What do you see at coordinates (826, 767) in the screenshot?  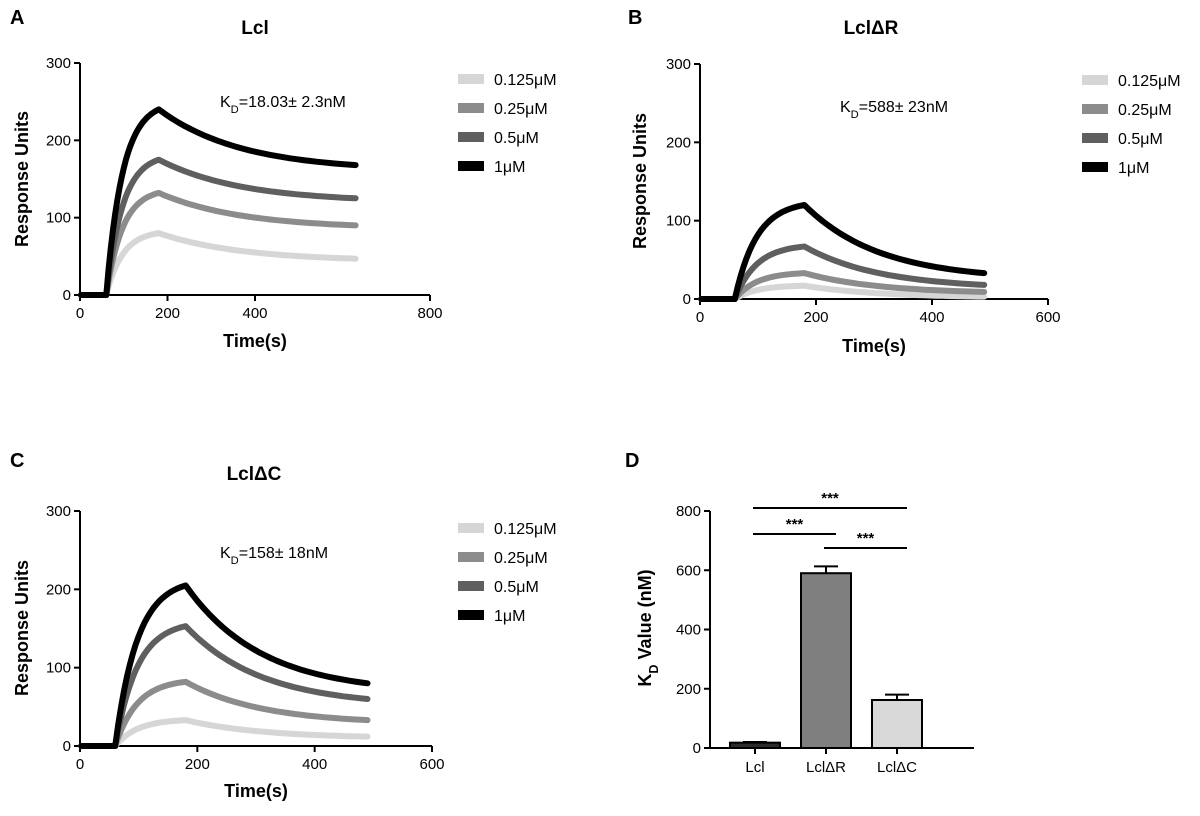 I see `x-tick-label: LclΔR` at bounding box center [826, 767].